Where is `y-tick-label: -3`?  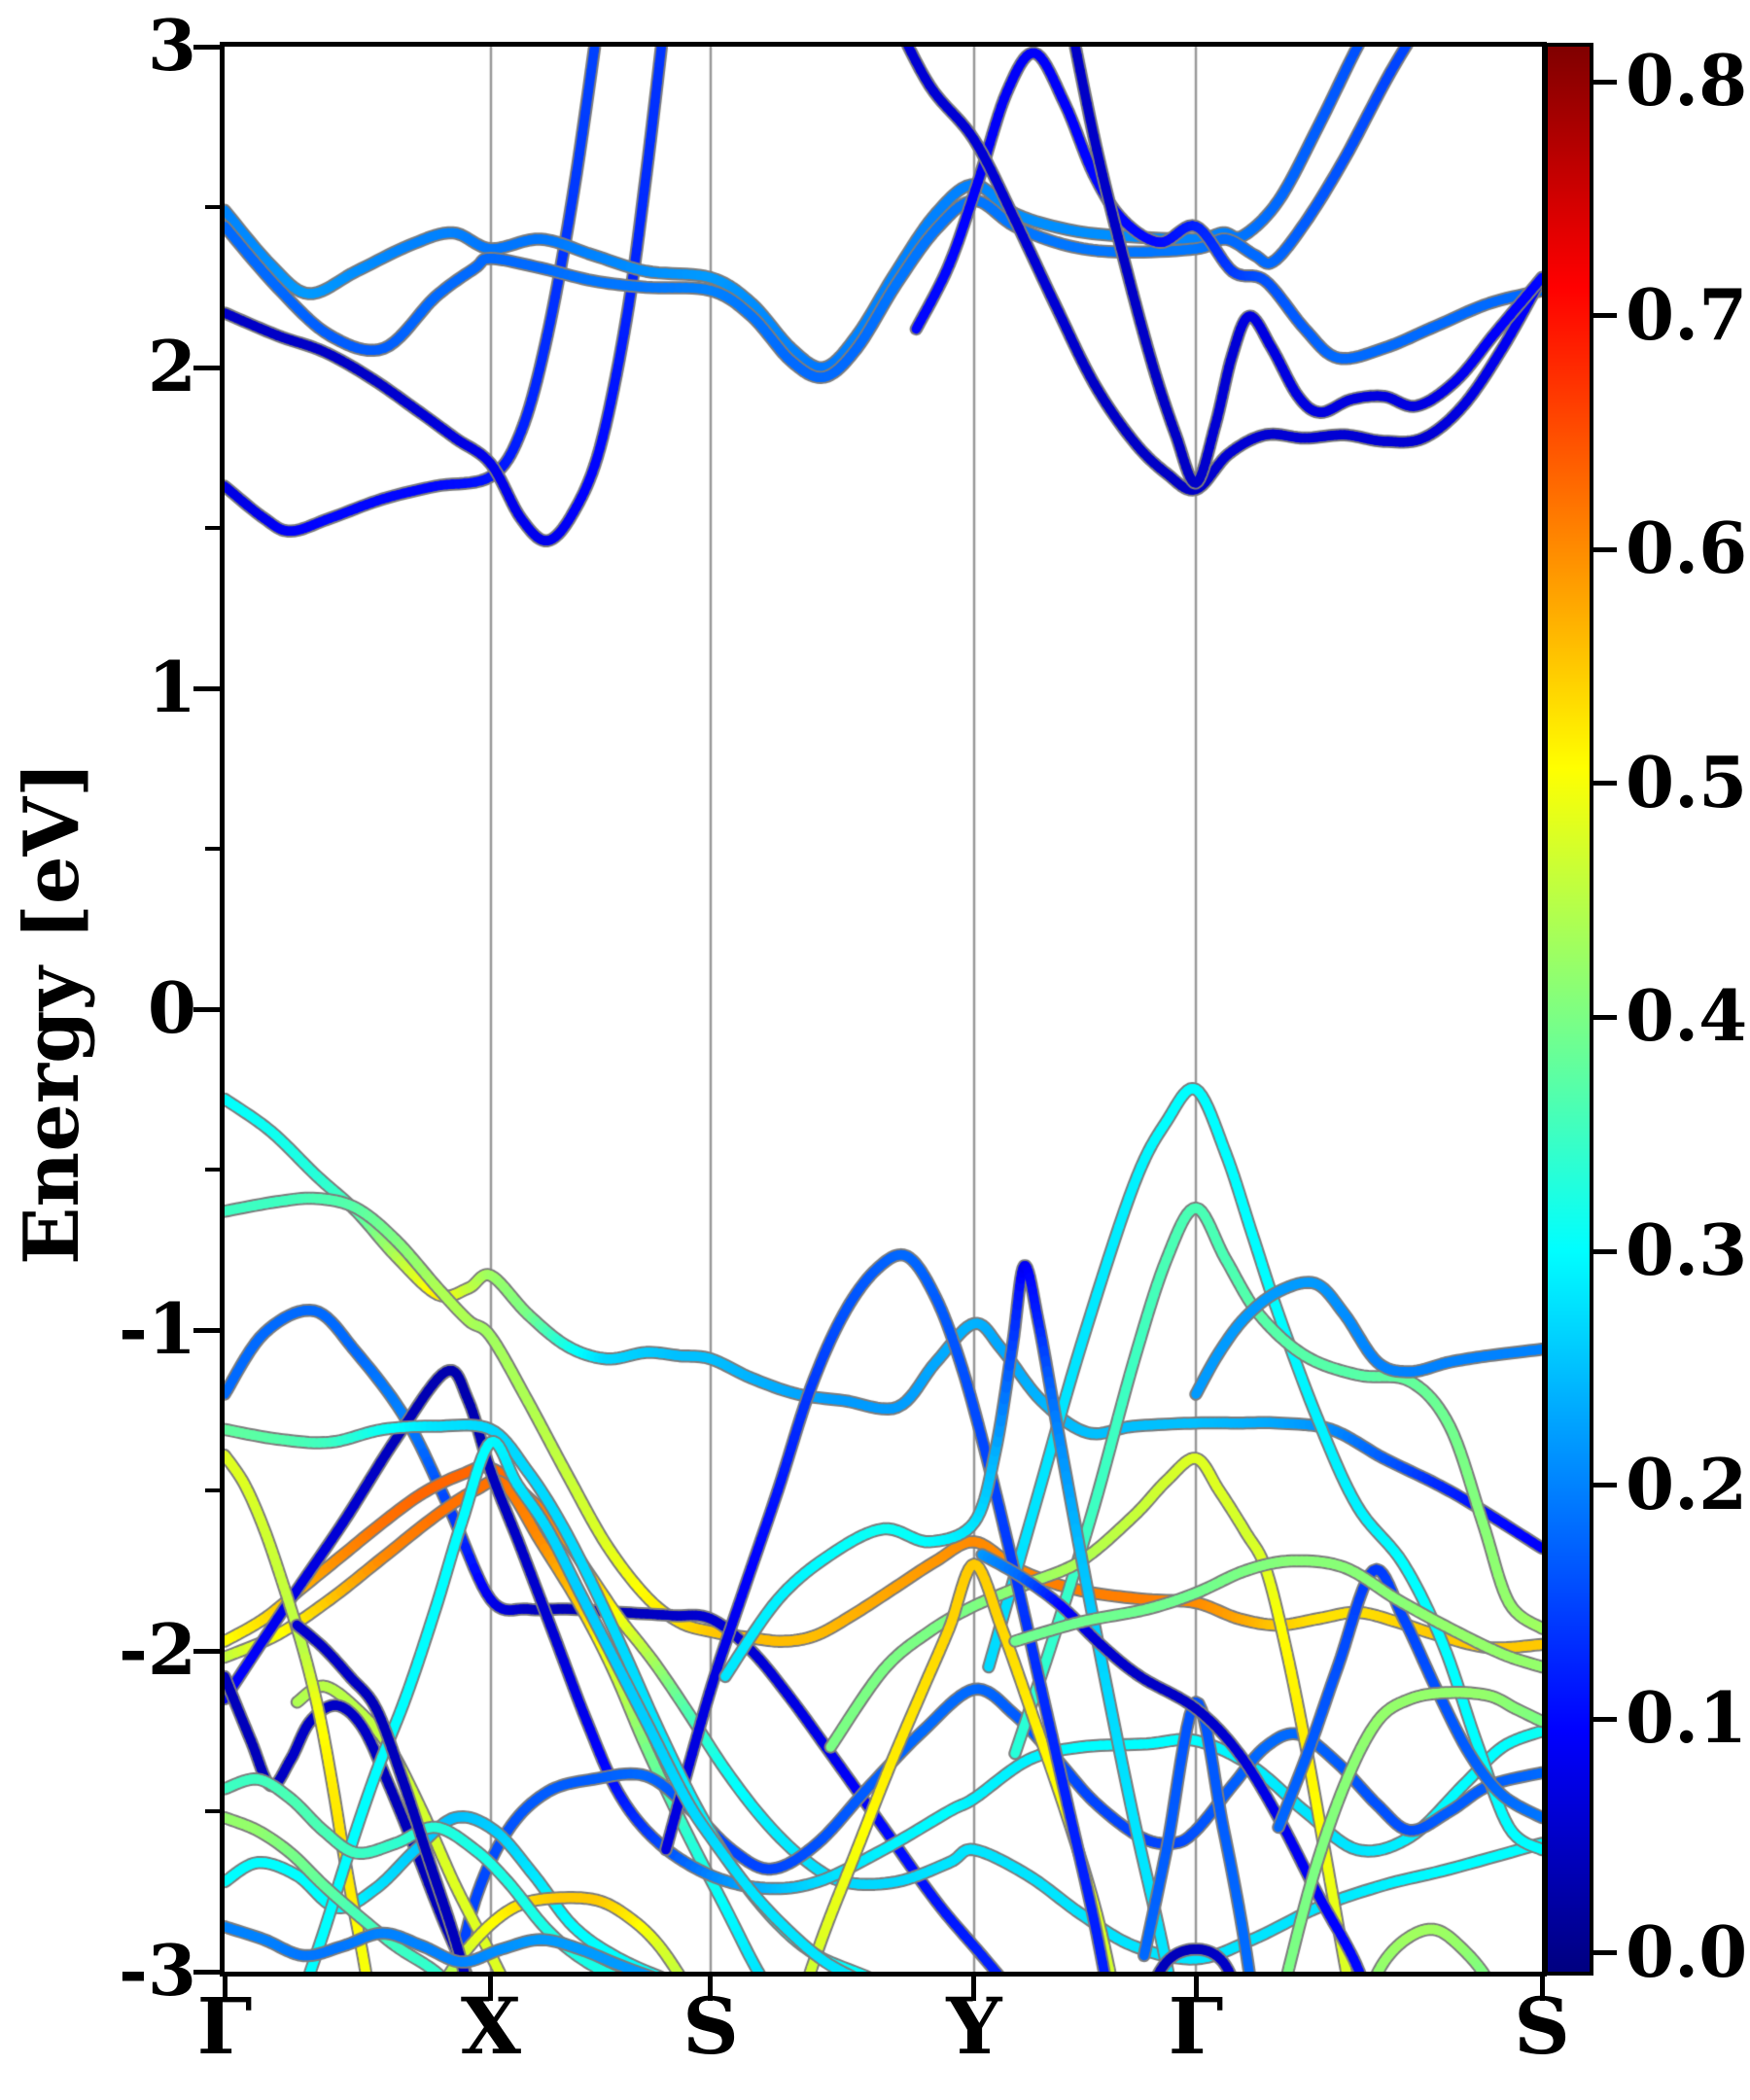
y-tick-label: -3 is located at coordinates (157, 1970).